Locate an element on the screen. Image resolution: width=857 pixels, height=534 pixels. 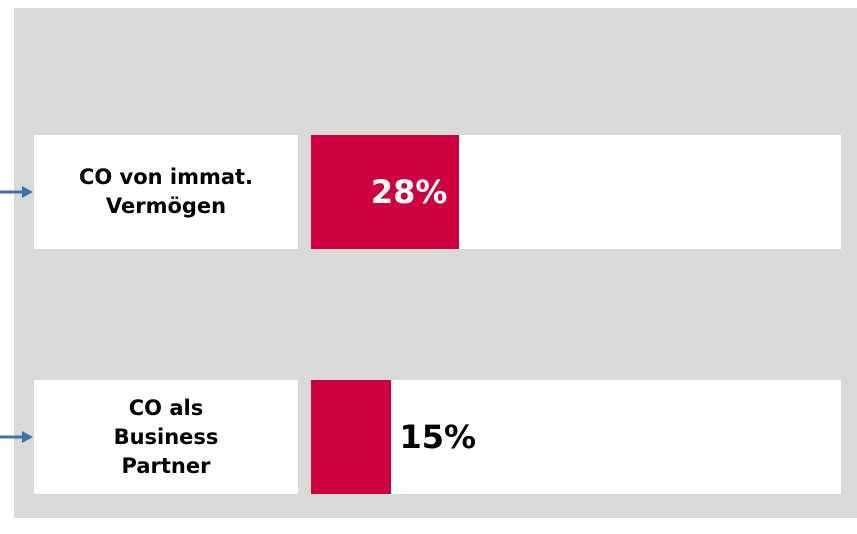
category-label: CO als Business Partner is located at coordinates (166, 437).